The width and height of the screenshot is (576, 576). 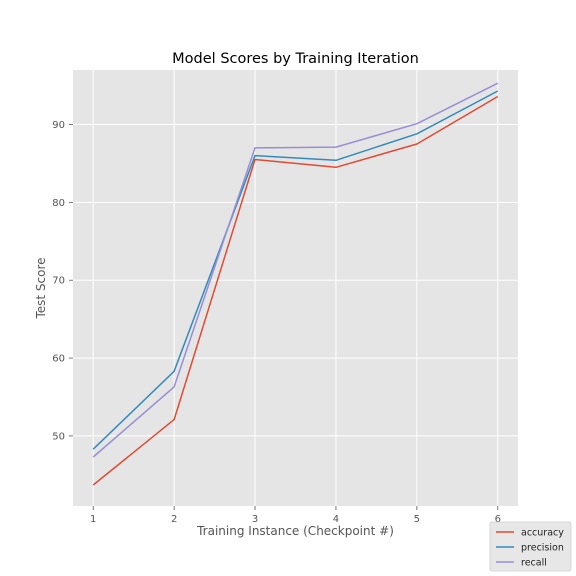 I want to click on y-axis-label: Test Score, so click(x=41, y=288).